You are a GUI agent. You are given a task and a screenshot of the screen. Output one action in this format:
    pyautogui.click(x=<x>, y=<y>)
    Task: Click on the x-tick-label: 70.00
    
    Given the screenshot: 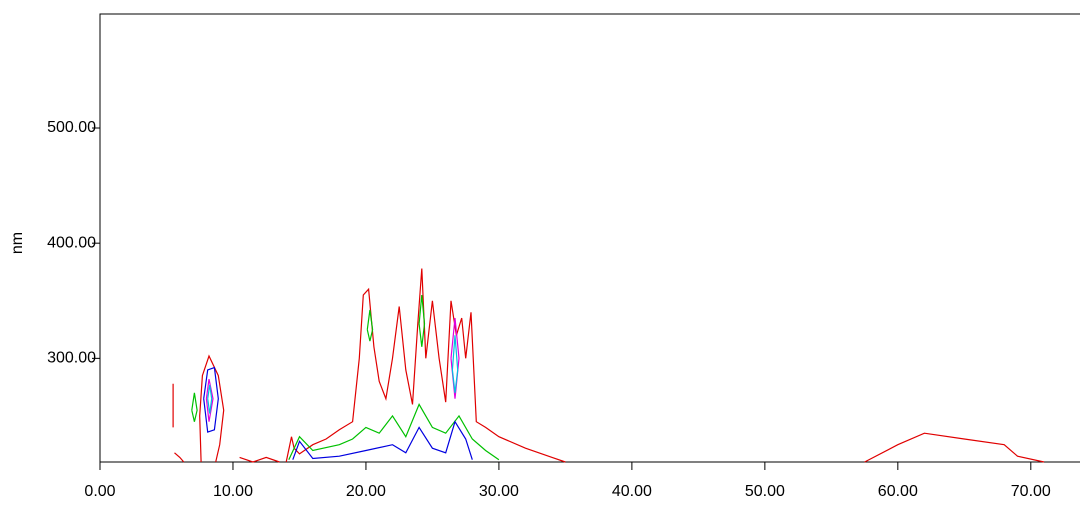 What is the action you would take?
    pyautogui.click(x=1031, y=491)
    